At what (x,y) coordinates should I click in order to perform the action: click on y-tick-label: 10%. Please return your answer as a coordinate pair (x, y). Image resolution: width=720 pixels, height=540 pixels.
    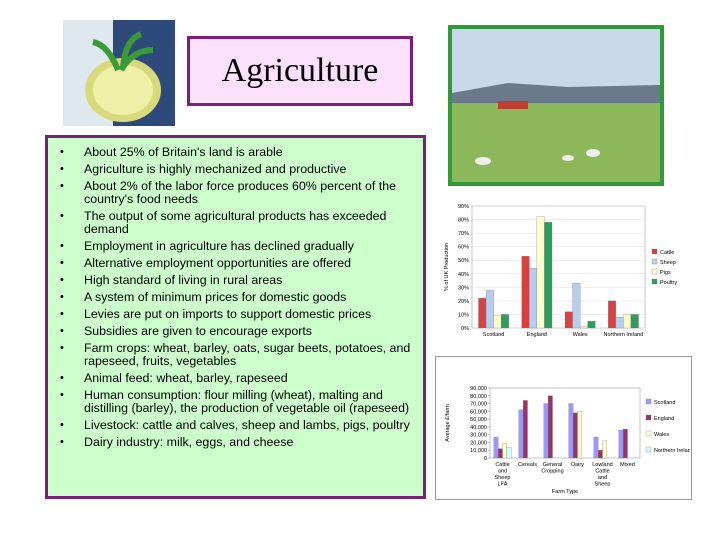
    Looking at the image, I should click on (463, 315).